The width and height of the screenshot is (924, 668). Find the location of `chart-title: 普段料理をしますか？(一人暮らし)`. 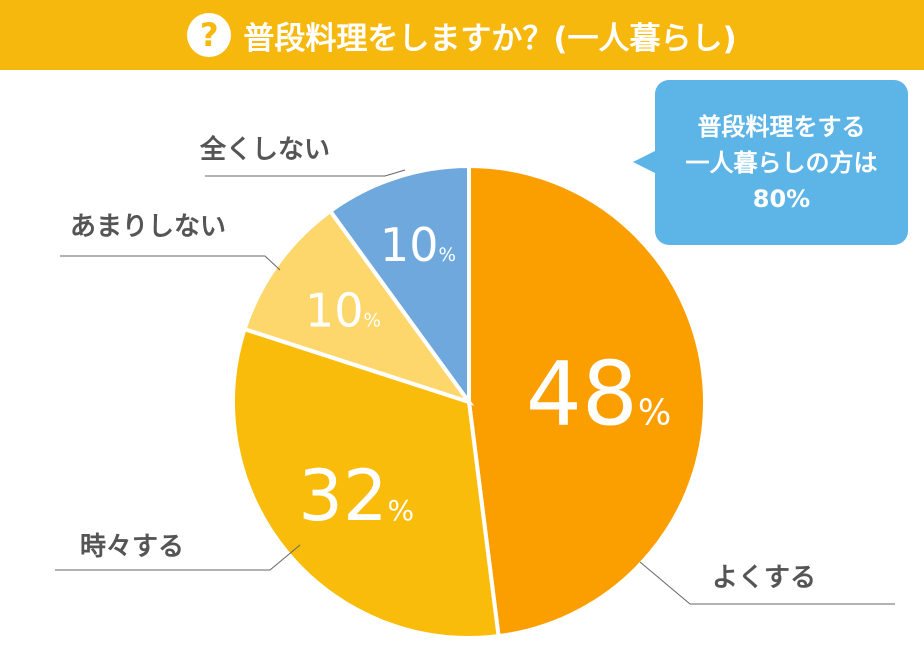

chart-title: 普段料理をしますか？(一人暮らし) is located at coordinates (490, 38).